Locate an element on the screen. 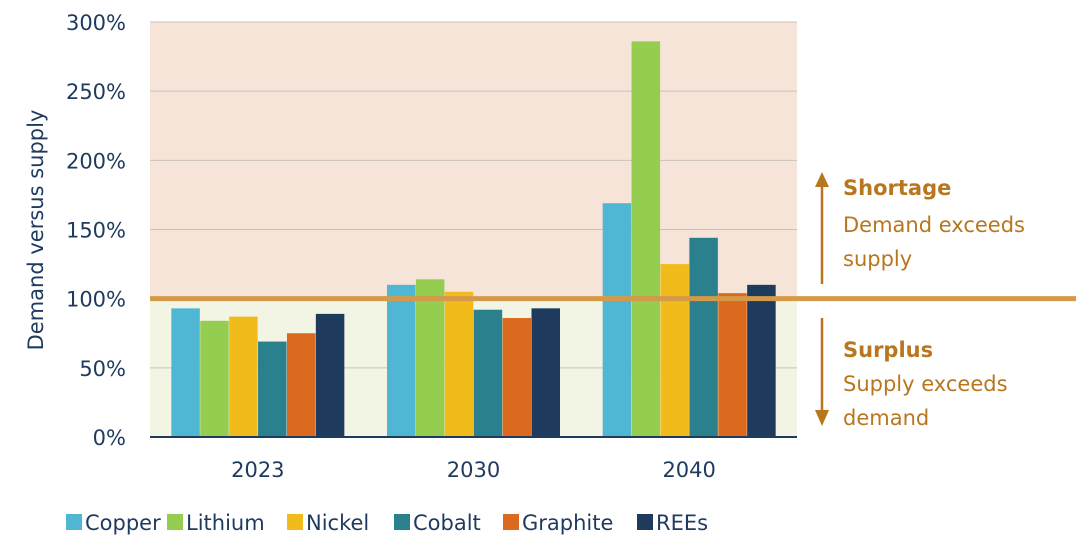  x-tick-label: 2030 is located at coordinates (473, 470).